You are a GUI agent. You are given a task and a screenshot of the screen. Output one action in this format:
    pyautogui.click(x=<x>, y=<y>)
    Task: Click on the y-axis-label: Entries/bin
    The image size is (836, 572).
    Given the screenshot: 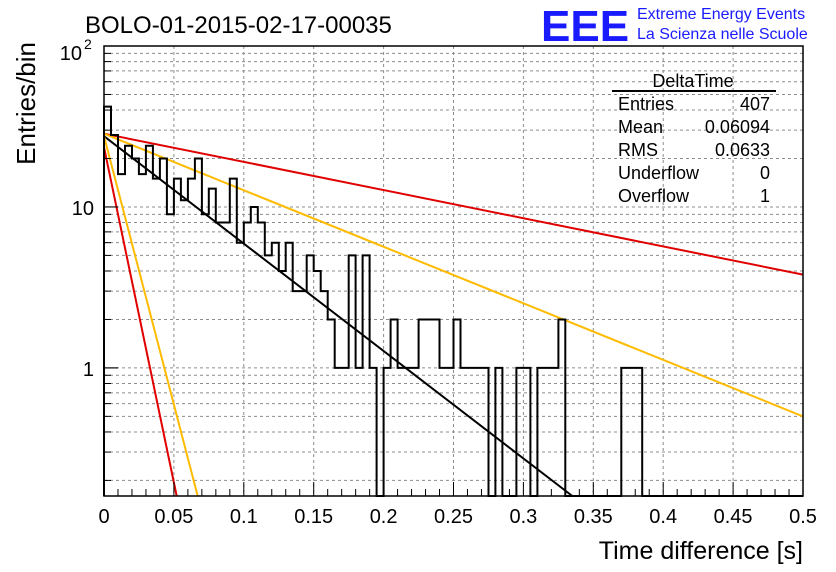 What is the action you would take?
    pyautogui.click(x=26, y=103)
    